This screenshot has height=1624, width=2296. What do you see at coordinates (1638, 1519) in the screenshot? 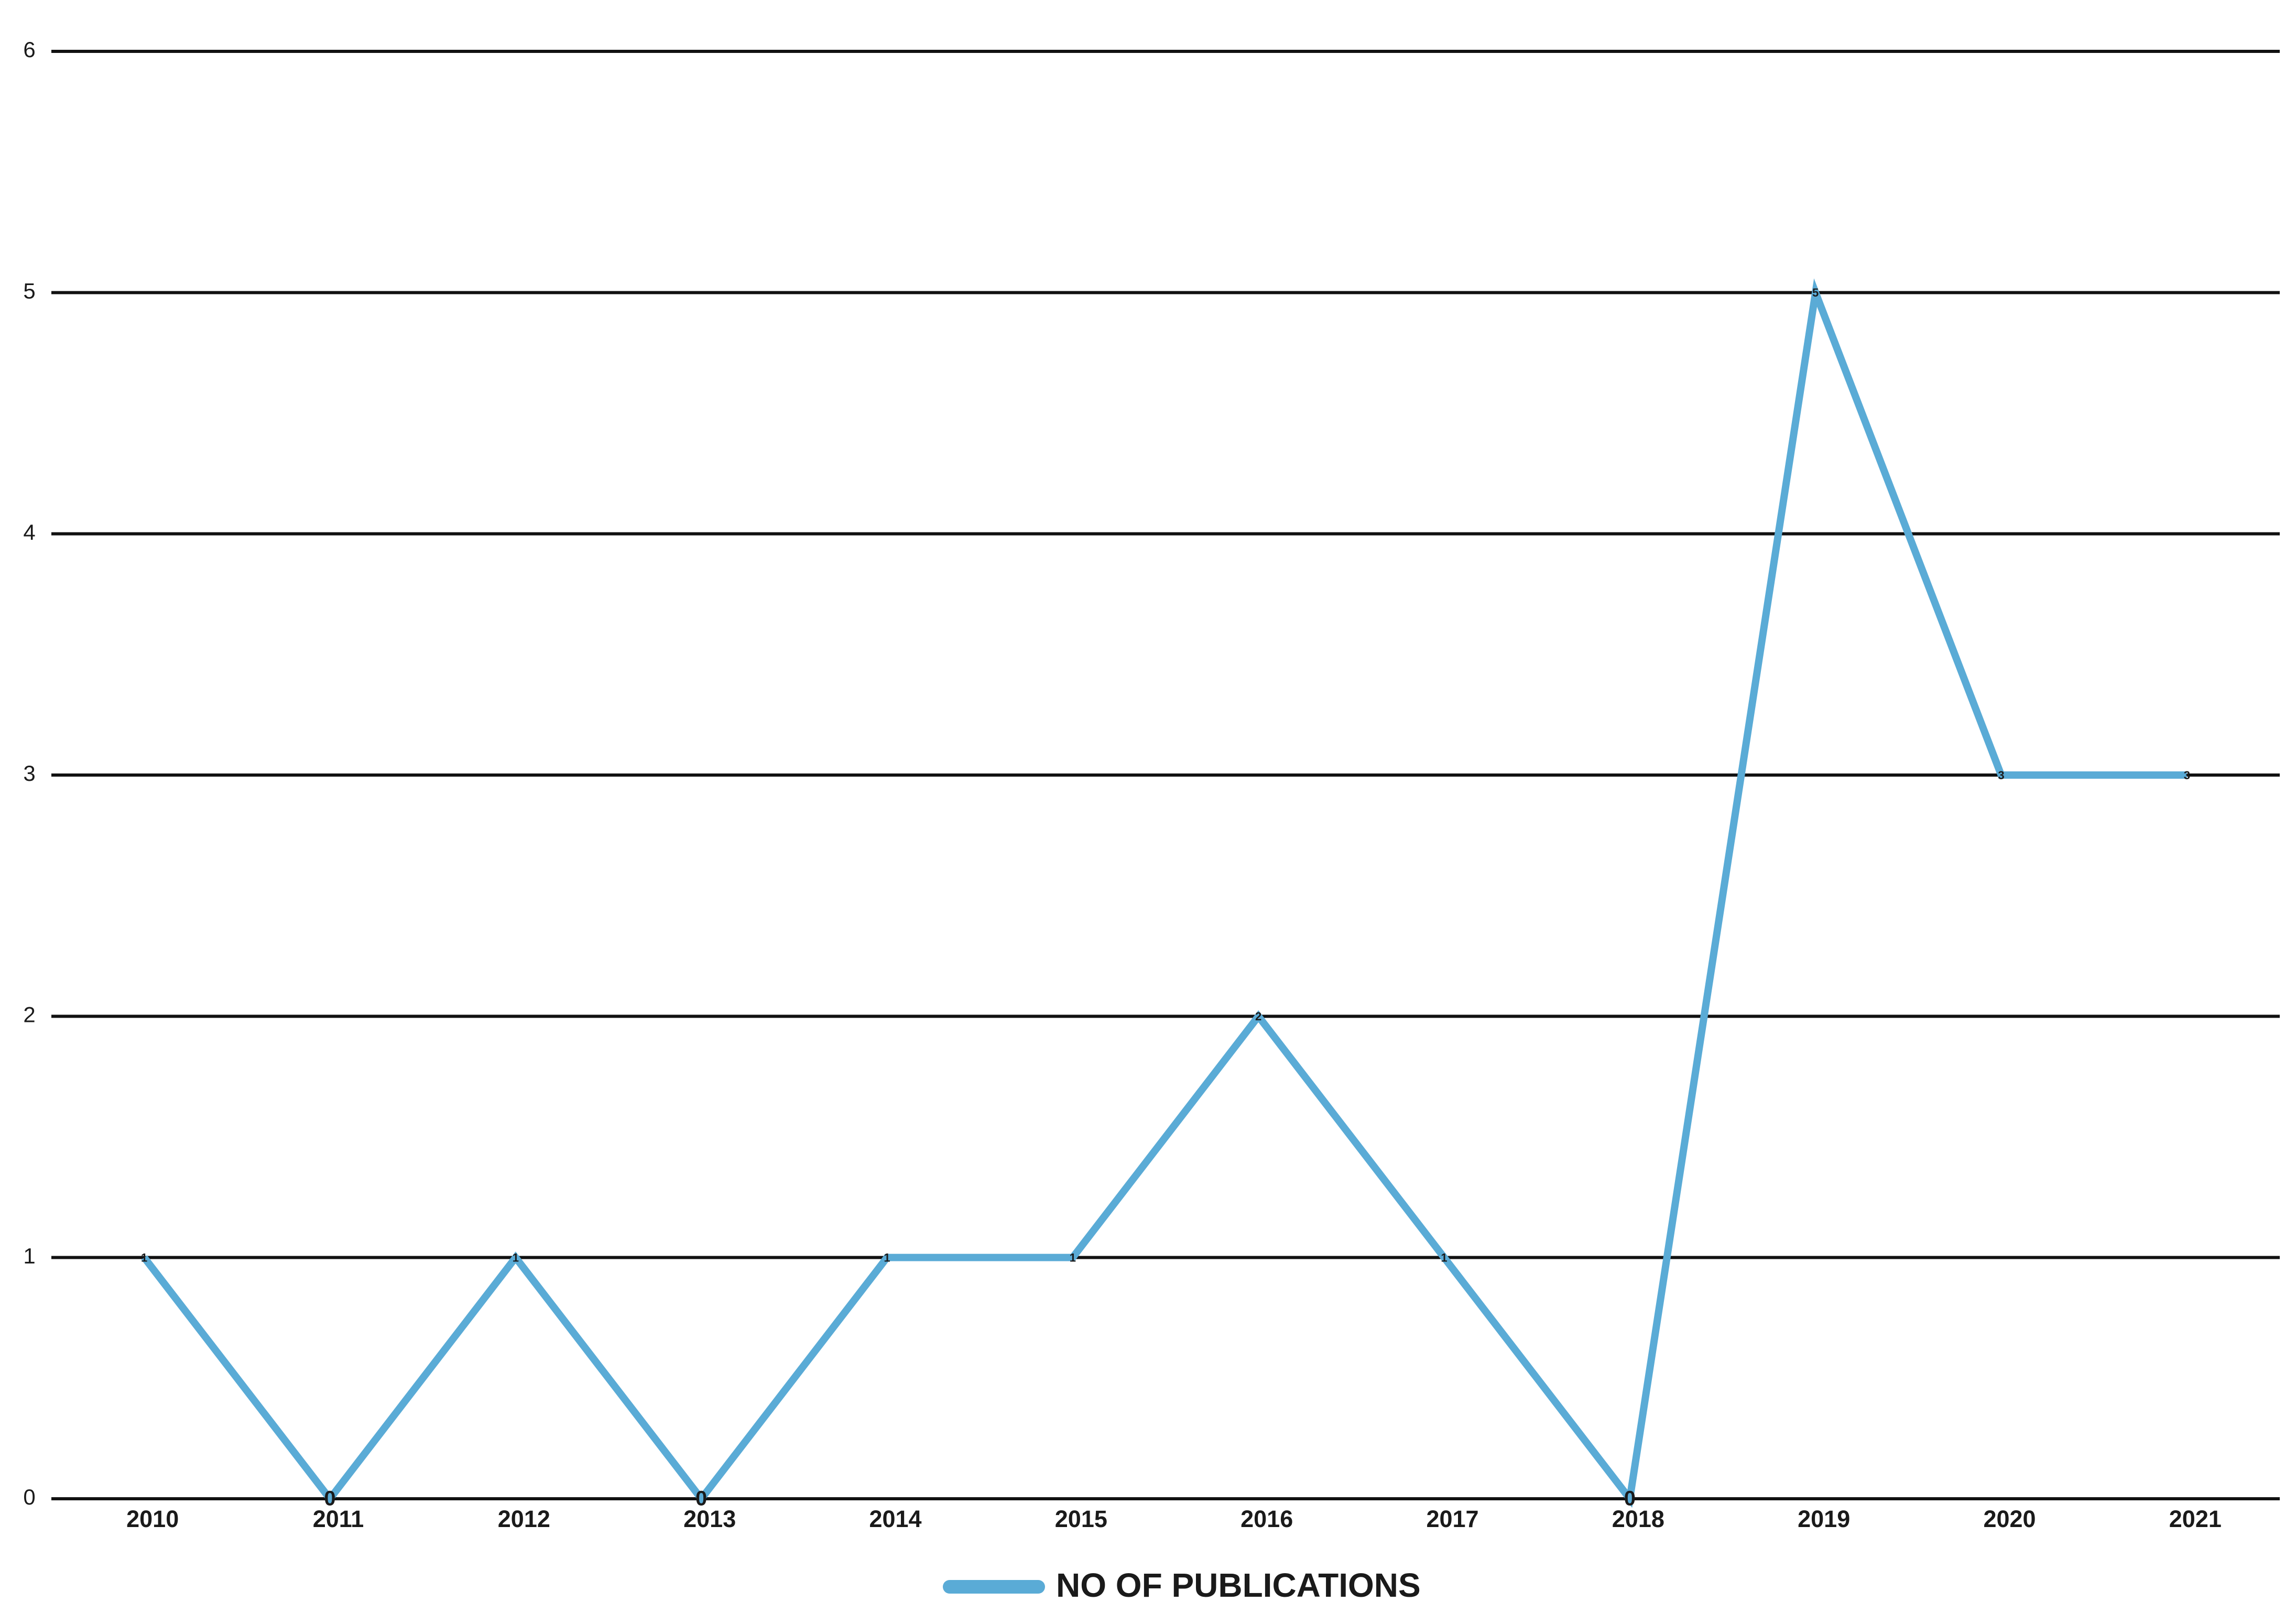
I see `x-tick-label: 2018` at bounding box center [1638, 1519].